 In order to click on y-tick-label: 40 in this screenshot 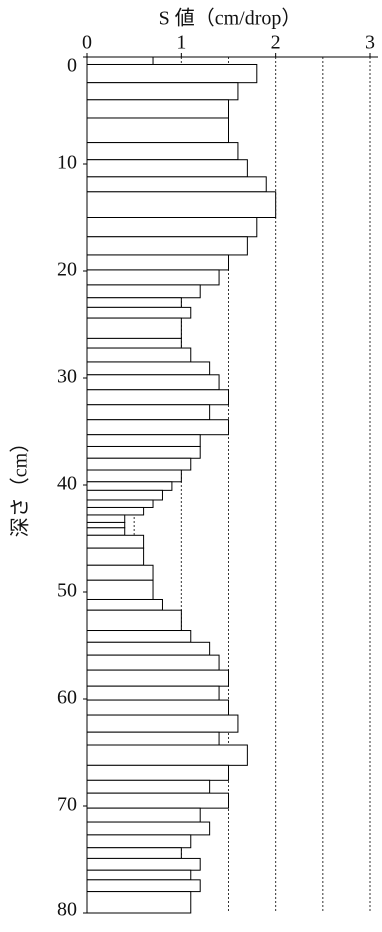, I will do `click(67, 484)`.